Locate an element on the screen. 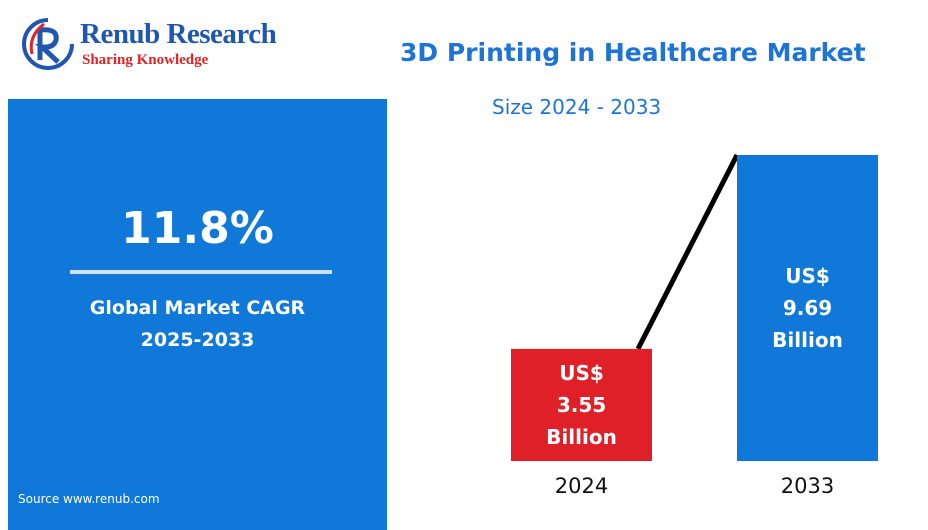 Image resolution: width=928 pixels, height=530 pixels. bar-label-2024-2: Billion is located at coordinates (581, 437).